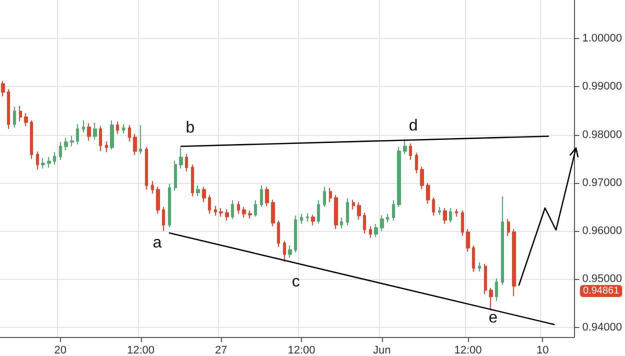 The height and width of the screenshot is (356, 625). What do you see at coordinates (602, 86) in the screenshot?
I see `y-tick-label: 0.99000` at bounding box center [602, 86].